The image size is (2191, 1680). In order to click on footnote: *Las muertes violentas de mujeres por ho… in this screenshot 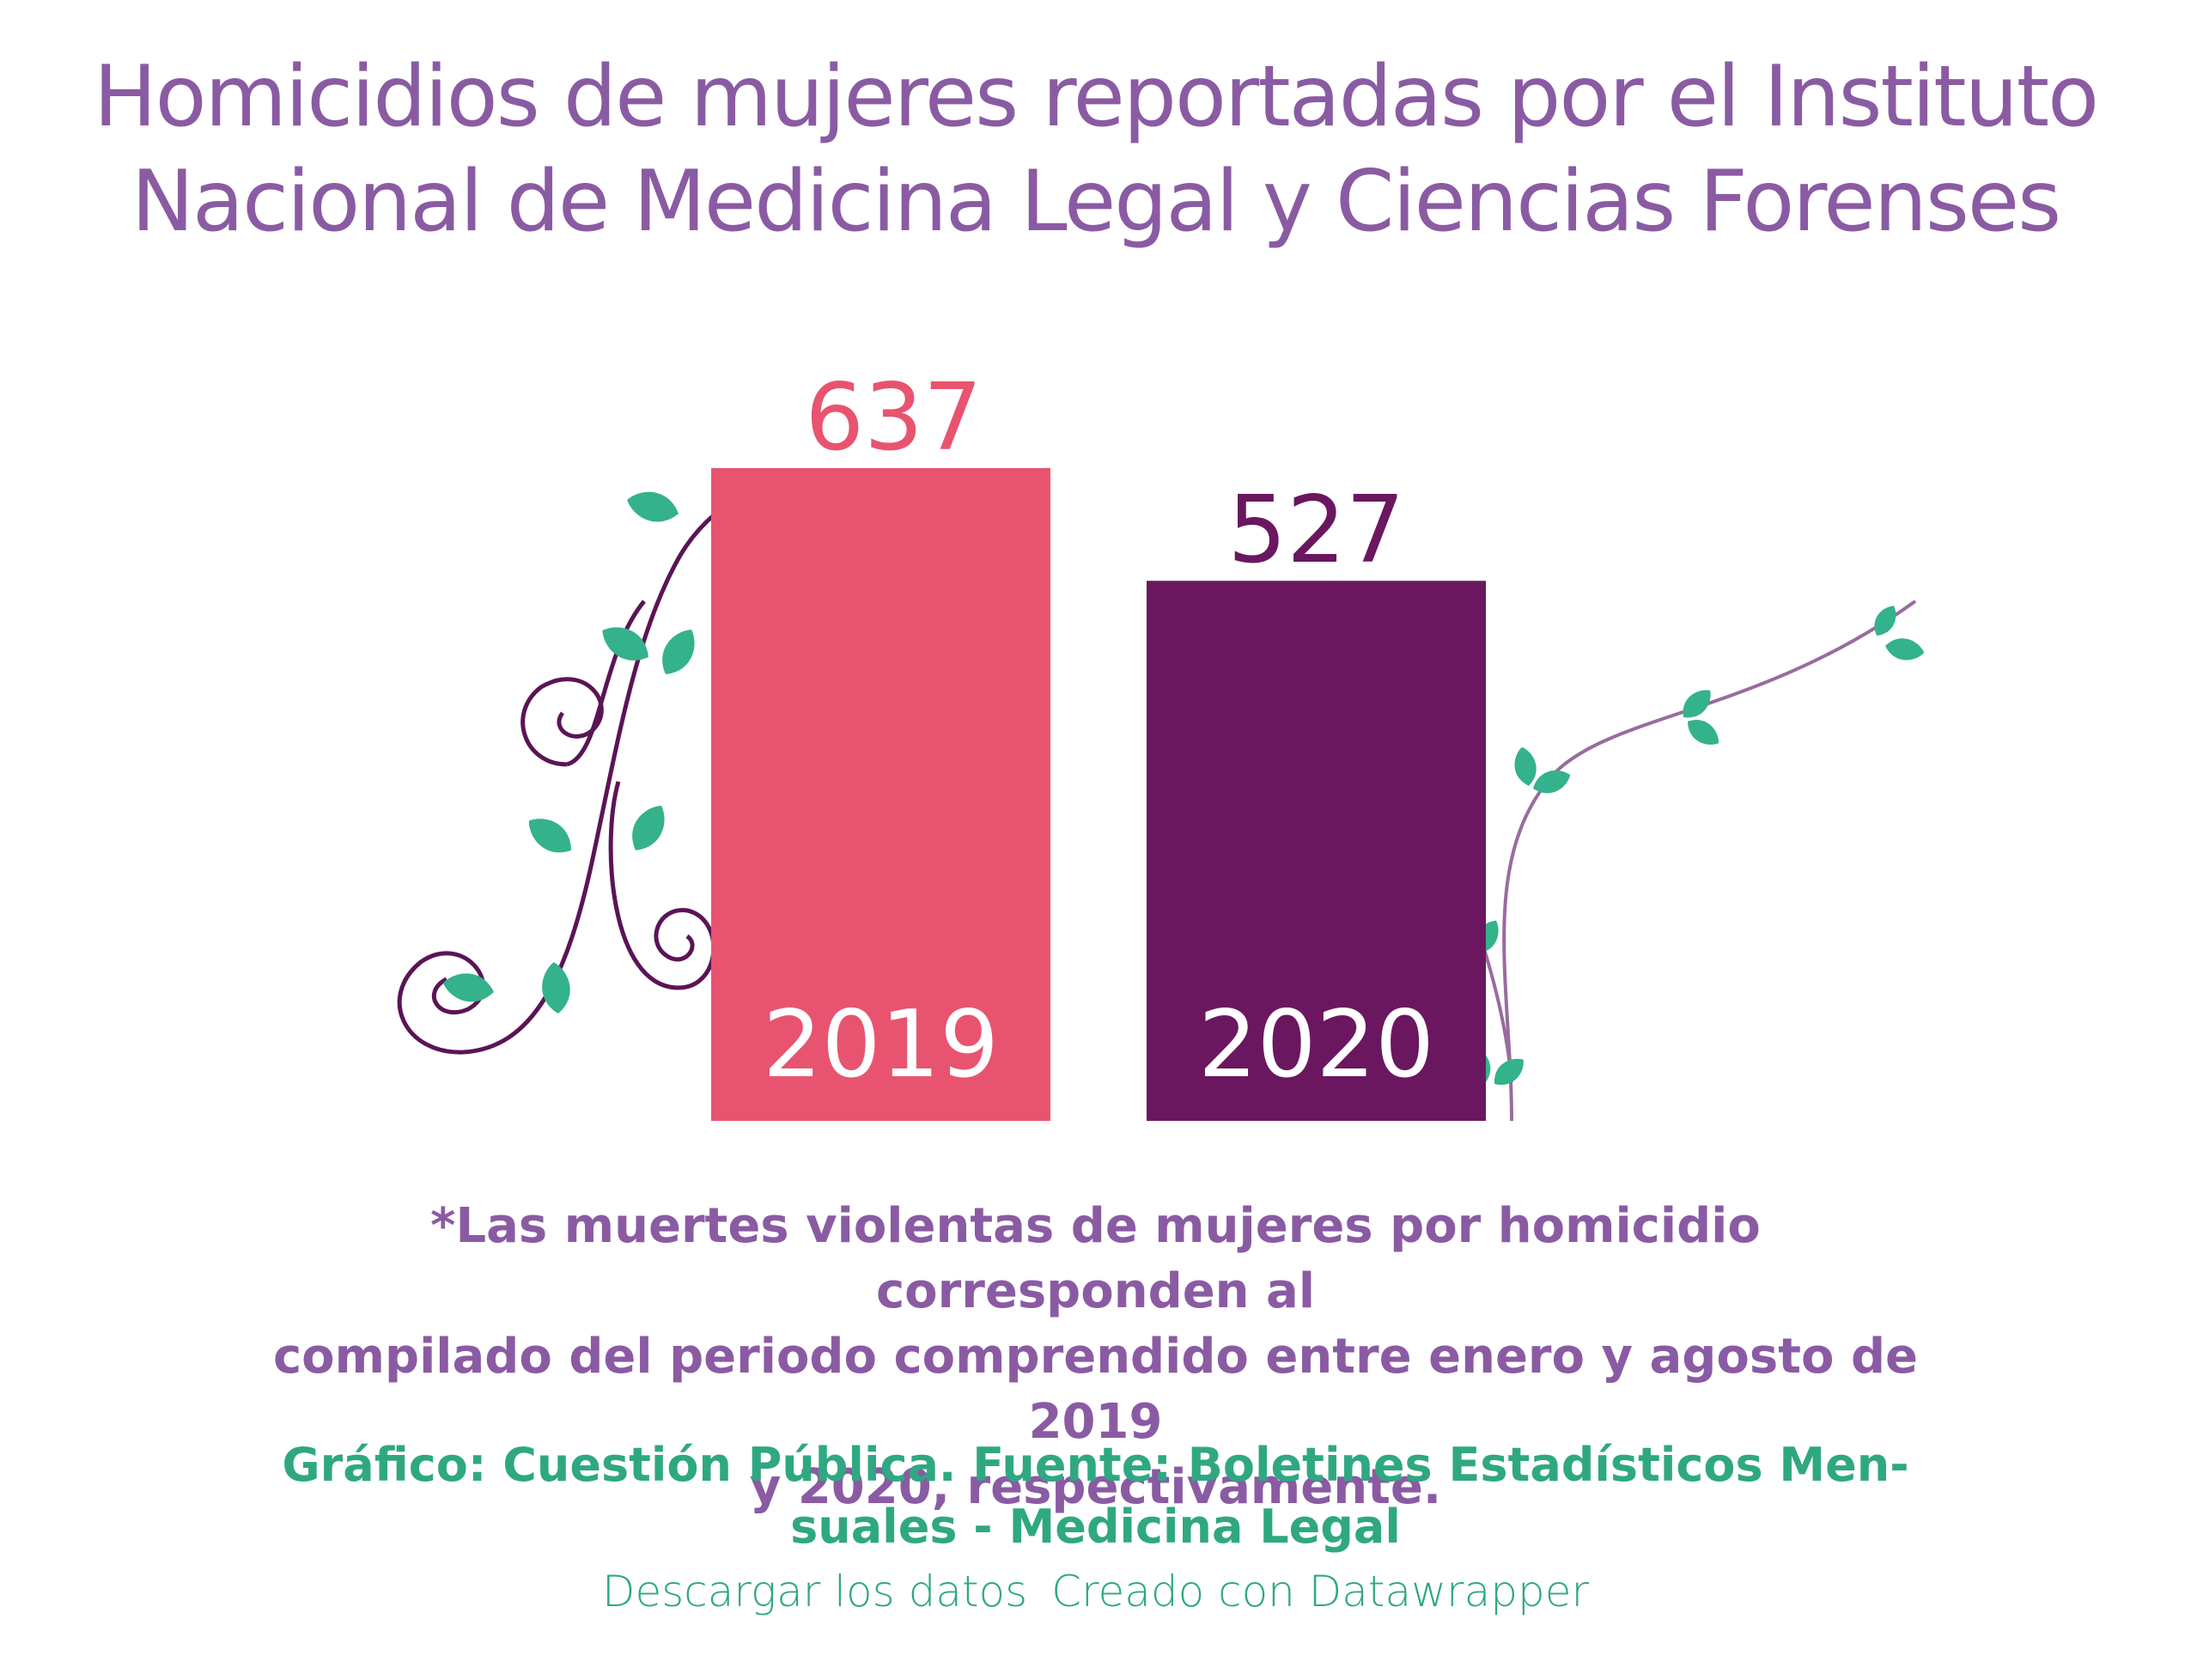, I will do `click(1095, 1357)`.